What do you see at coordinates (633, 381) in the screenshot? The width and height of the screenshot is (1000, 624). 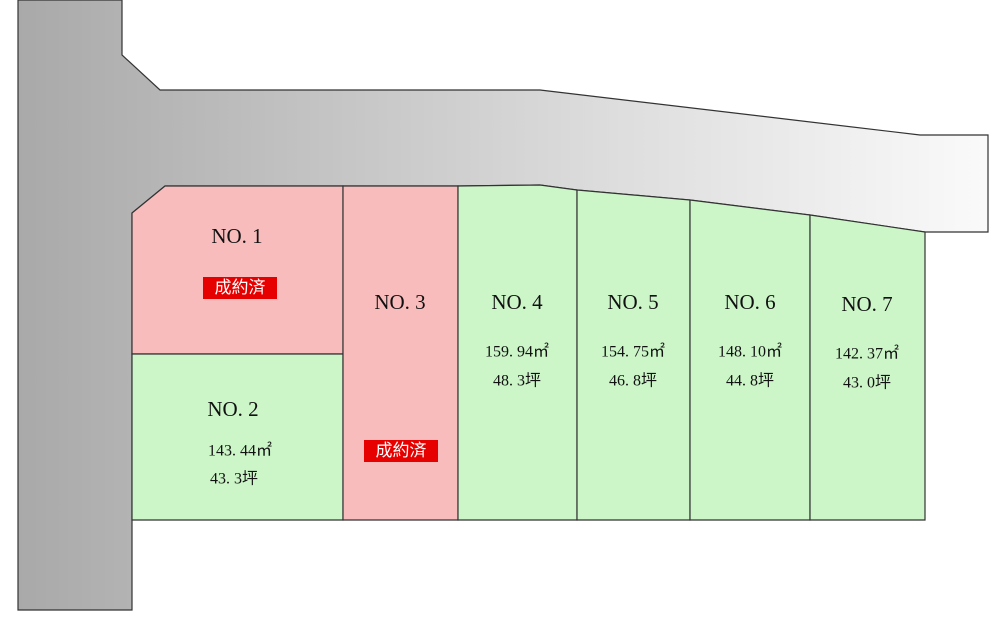 I see `lot-tsubo: 46. 8坪` at bounding box center [633, 381].